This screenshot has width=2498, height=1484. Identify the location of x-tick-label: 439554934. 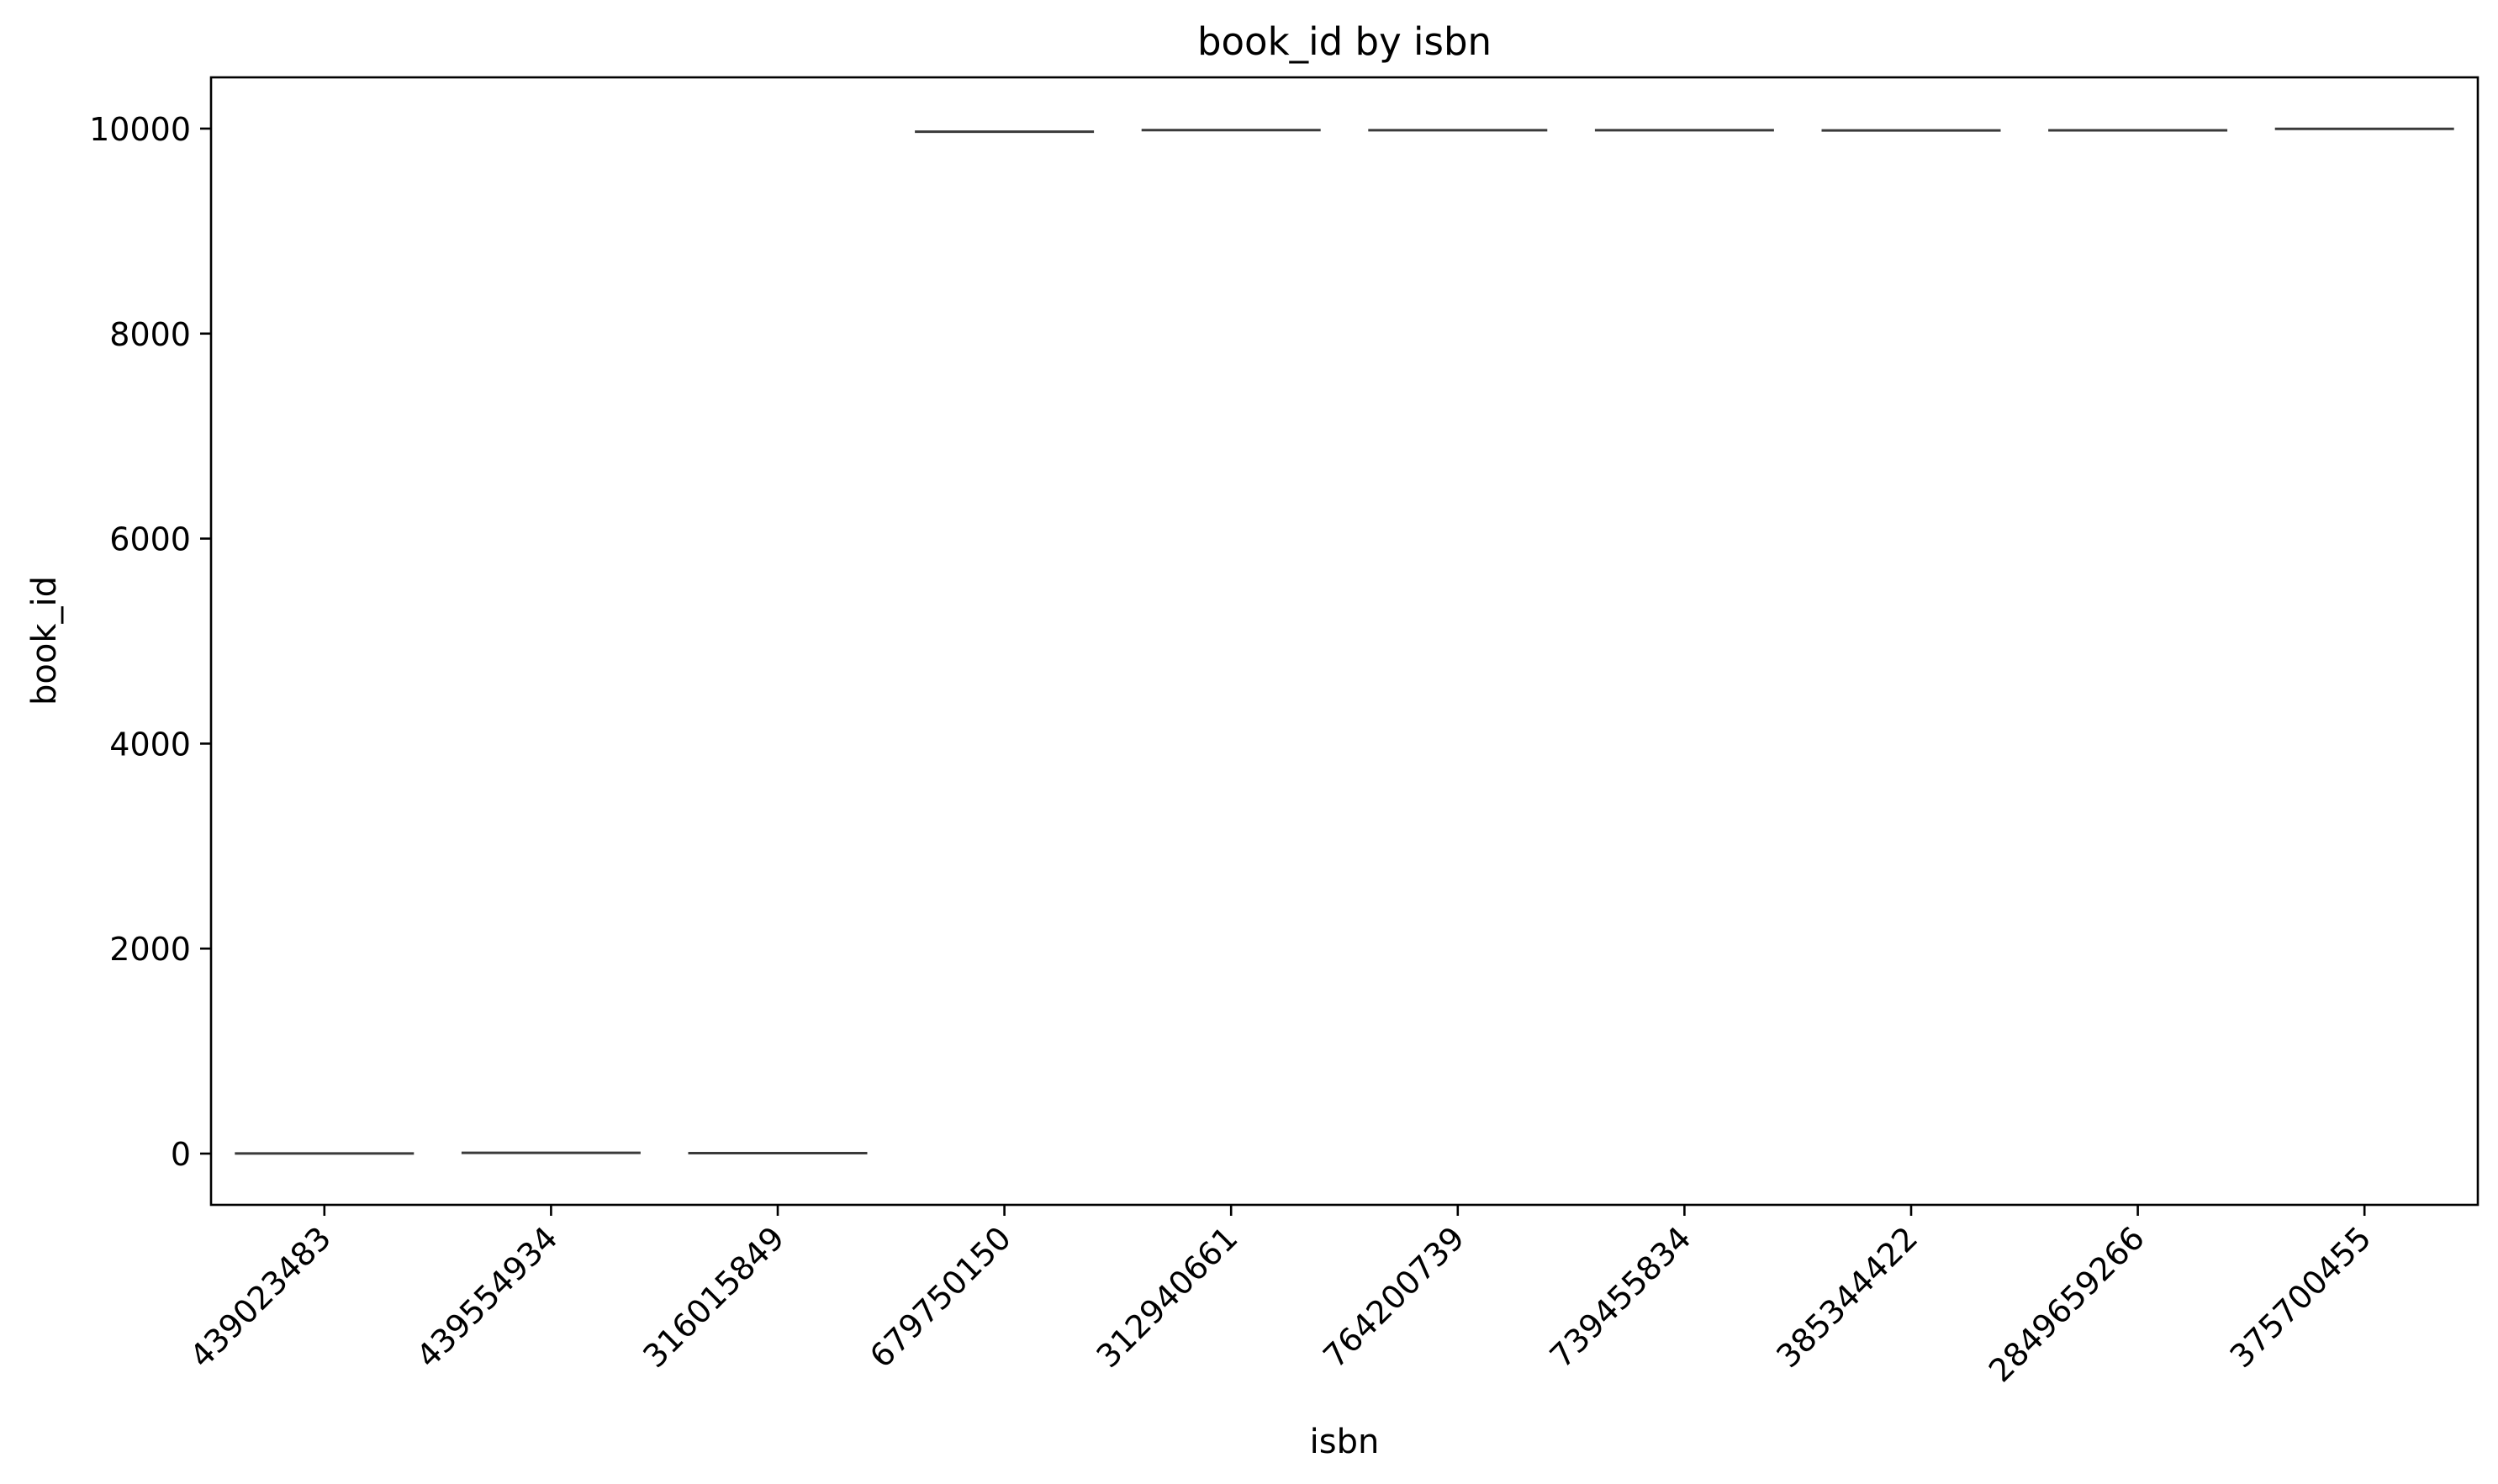
(487, 1297).